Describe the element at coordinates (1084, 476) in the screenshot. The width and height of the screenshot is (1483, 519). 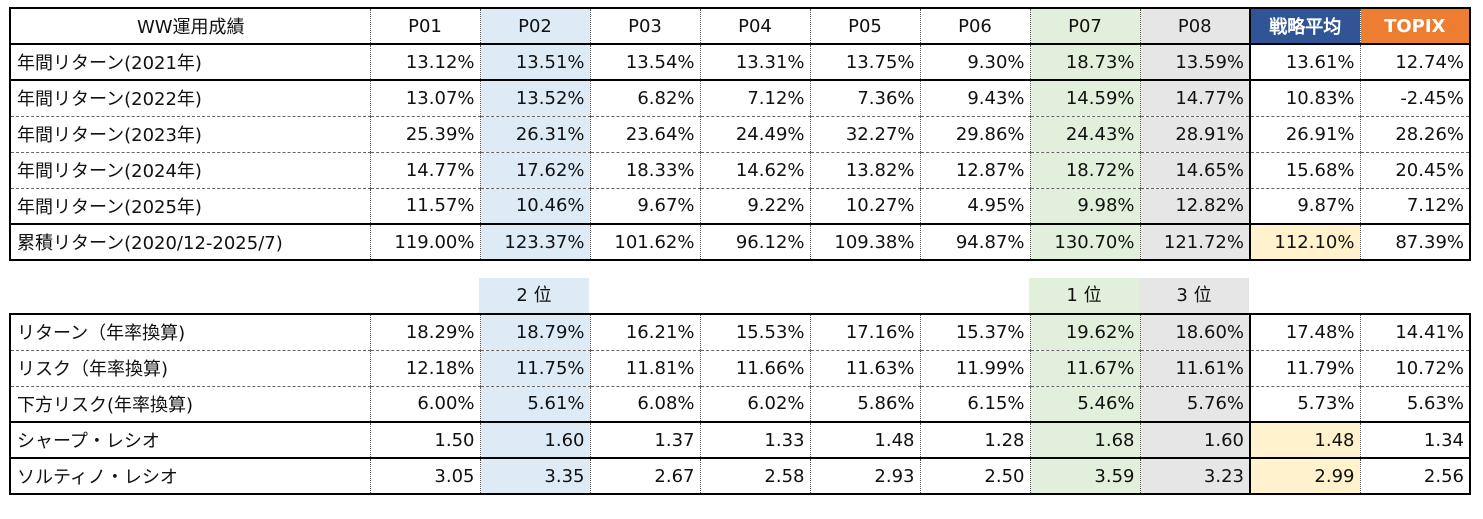
I see `table-cell: 3.59` at that location.